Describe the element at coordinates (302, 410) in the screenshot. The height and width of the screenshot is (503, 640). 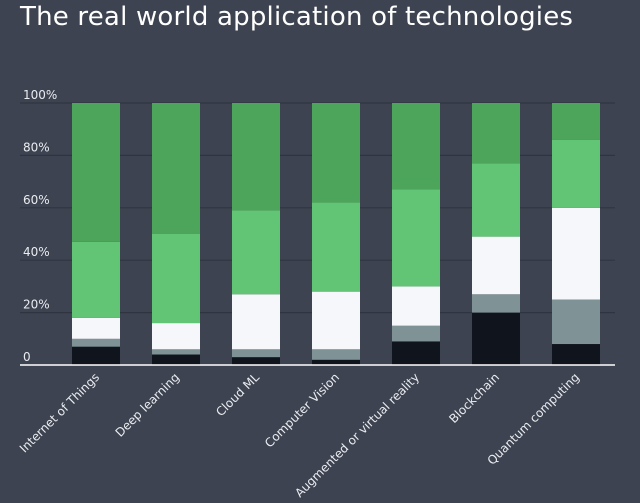
I see `x-tick-label: Computer Vision` at that location.